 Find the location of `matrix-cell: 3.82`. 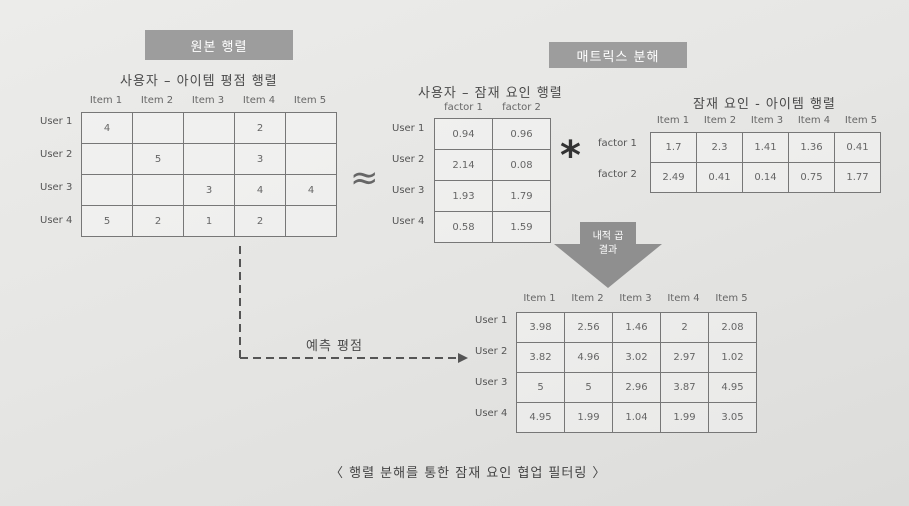

matrix-cell: 3.82 is located at coordinates (540, 357).